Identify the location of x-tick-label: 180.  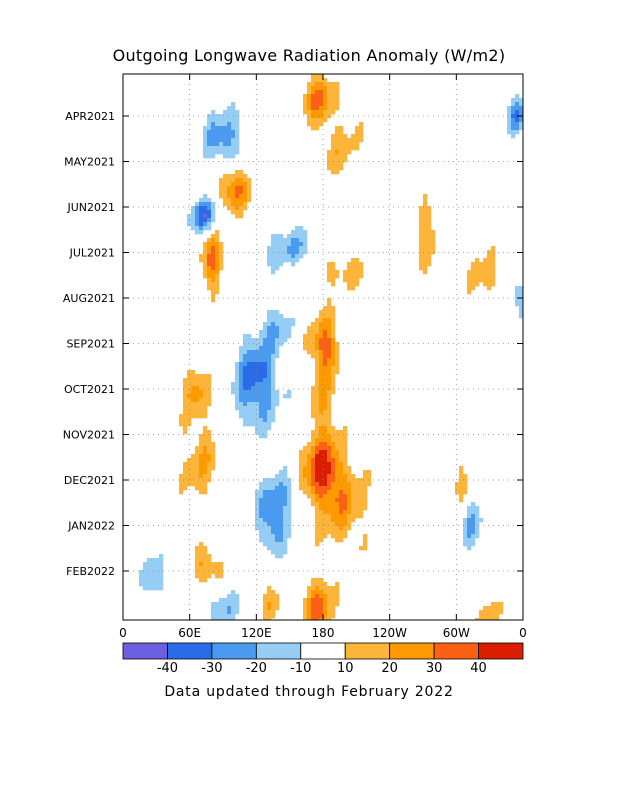
(323, 633).